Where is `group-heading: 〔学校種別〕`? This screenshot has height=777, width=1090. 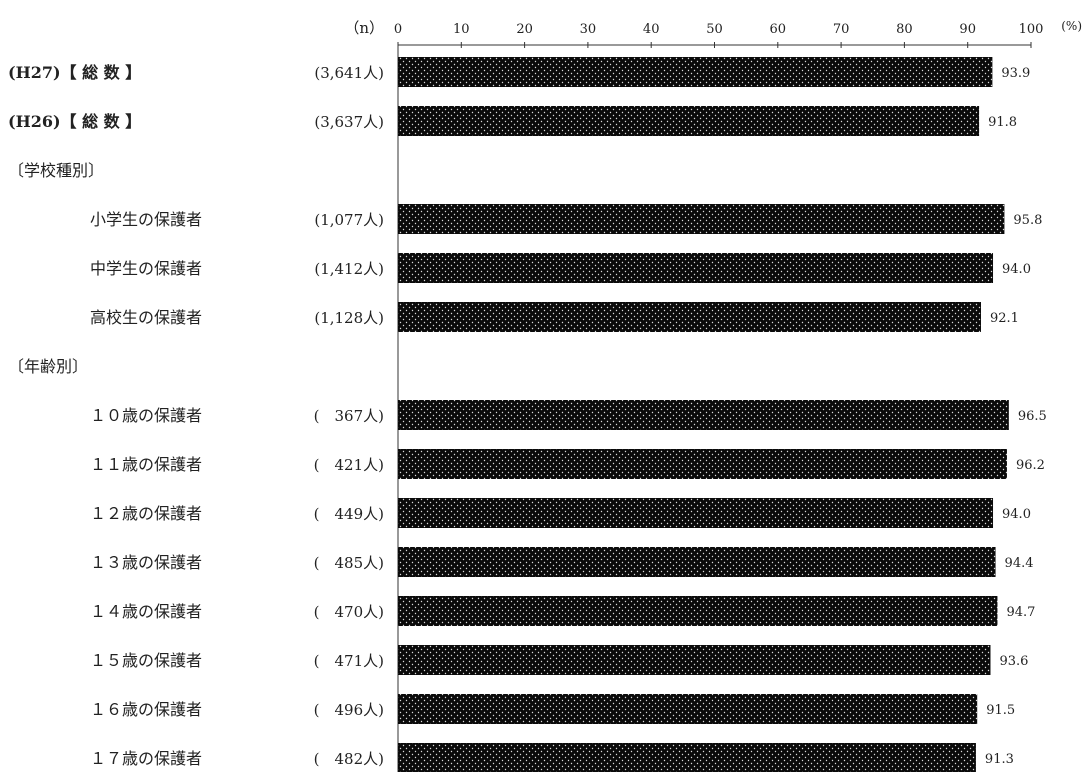
group-heading: 〔学校種別〕 is located at coordinates (56, 170).